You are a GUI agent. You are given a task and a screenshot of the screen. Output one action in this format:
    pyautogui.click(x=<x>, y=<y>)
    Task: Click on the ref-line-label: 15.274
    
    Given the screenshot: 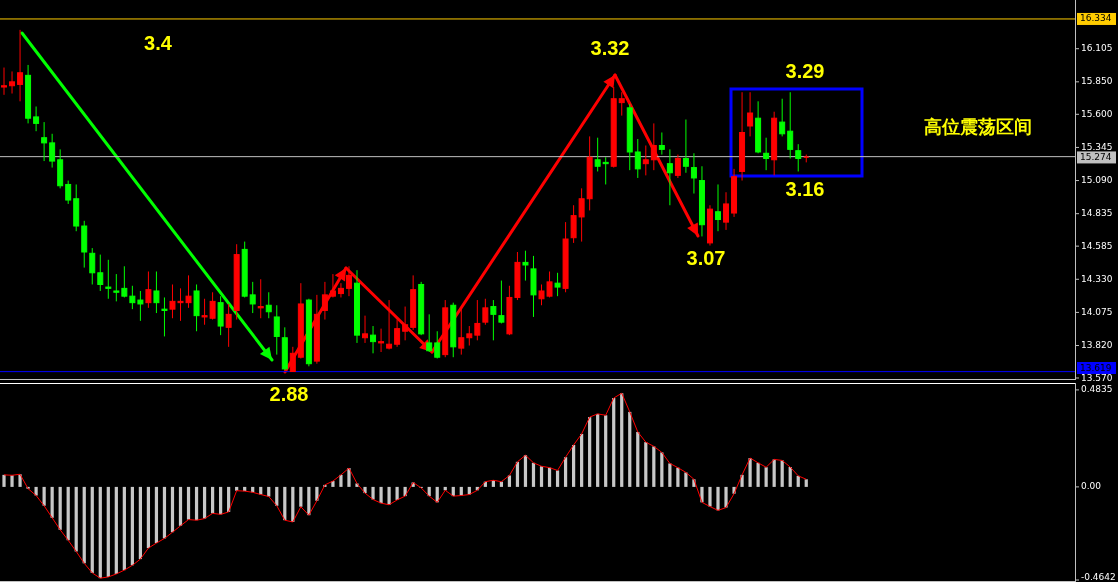 What is the action you would take?
    pyautogui.click(x=1096, y=156)
    